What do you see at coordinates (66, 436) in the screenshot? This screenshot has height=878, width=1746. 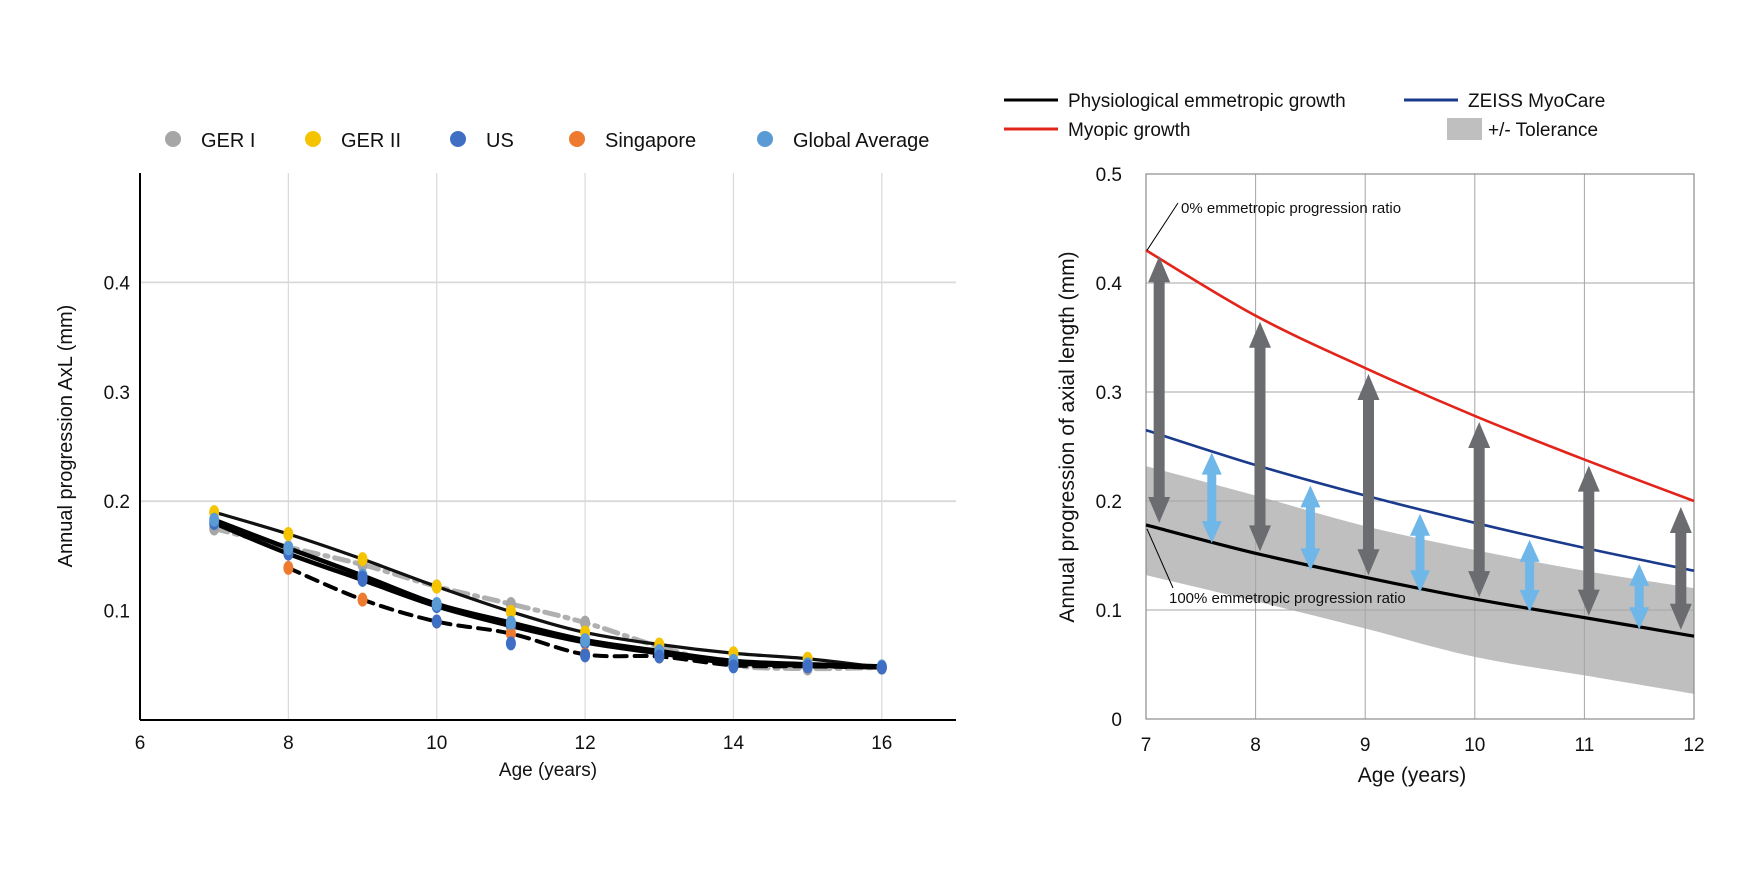 I see `left-y-axis-label: Annual progression AxL (mm)` at bounding box center [66, 436].